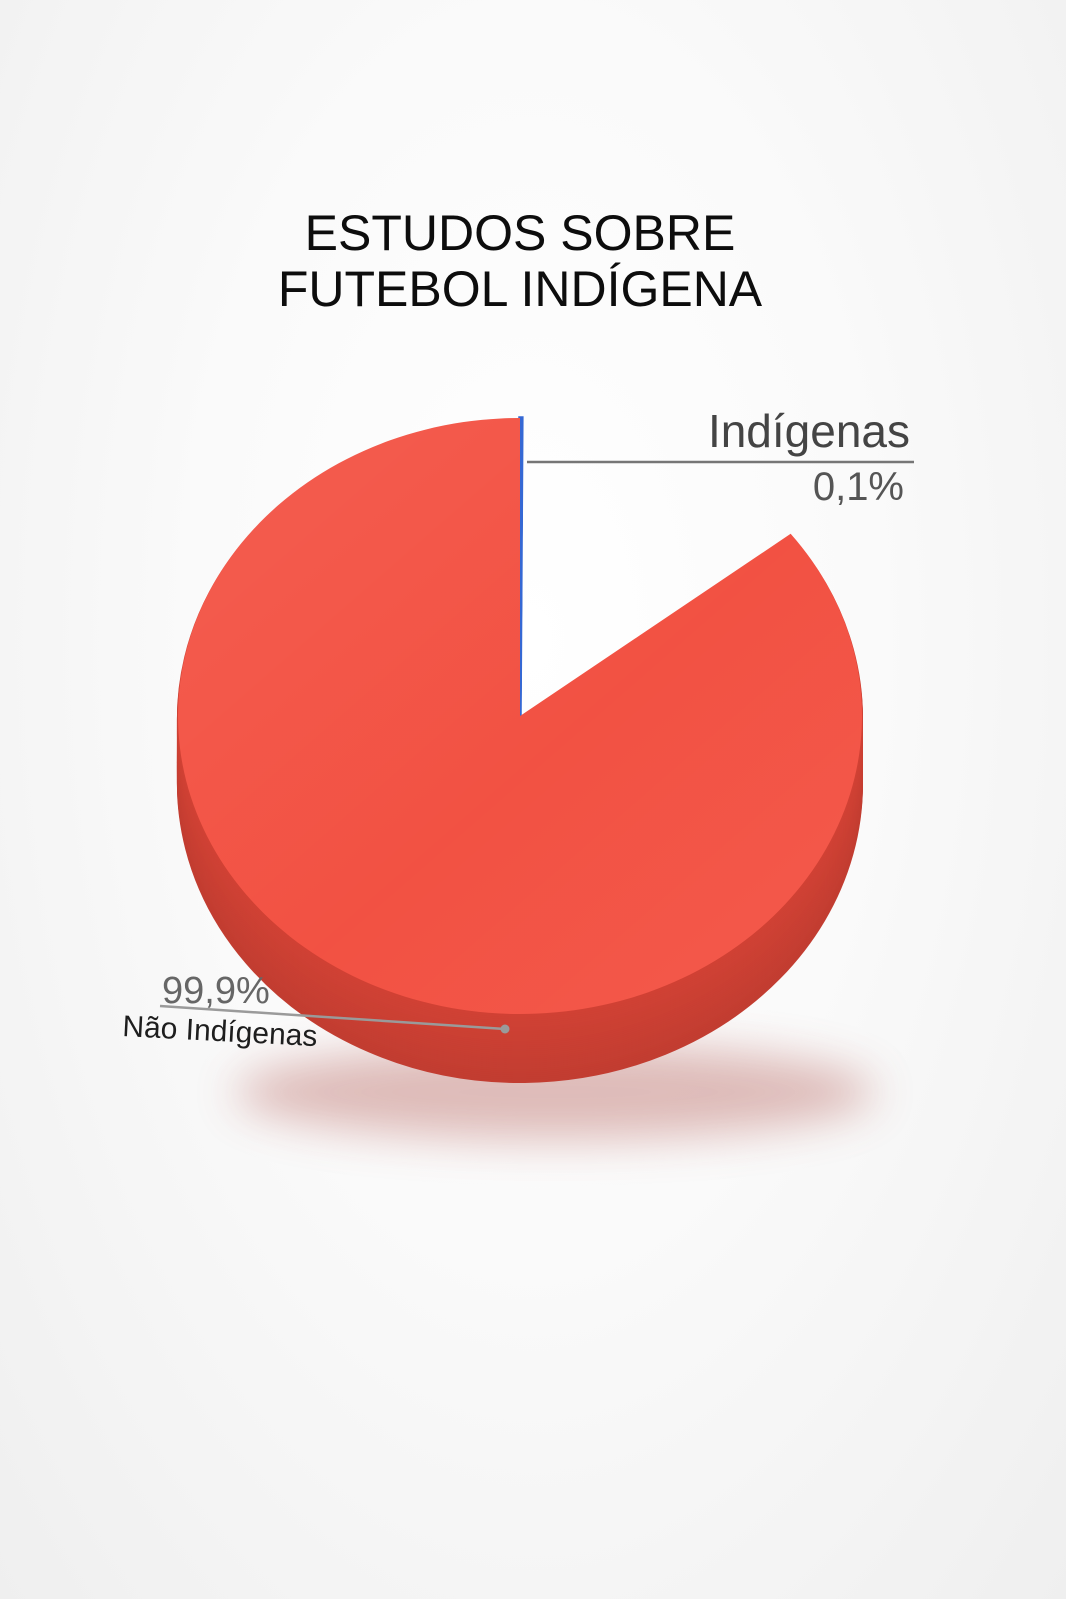 The width and height of the screenshot is (1066, 1599). What do you see at coordinates (505, 1029) in the screenshot?
I see `leader-dot-nao-indigenas` at bounding box center [505, 1029].